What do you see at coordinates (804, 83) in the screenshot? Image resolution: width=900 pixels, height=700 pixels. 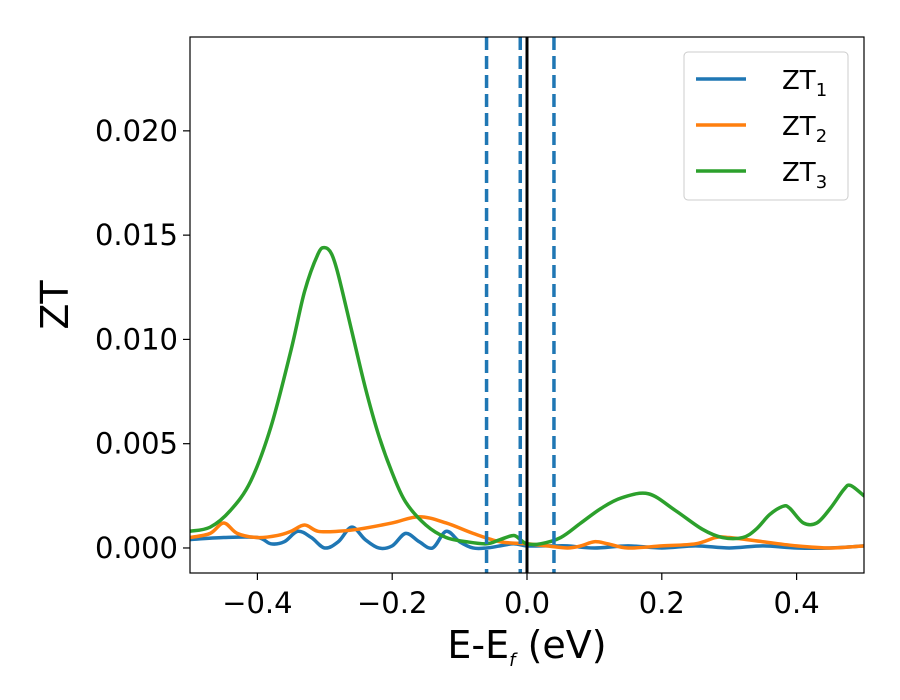 I see `legend-label-1: ZT1` at bounding box center [804, 83].